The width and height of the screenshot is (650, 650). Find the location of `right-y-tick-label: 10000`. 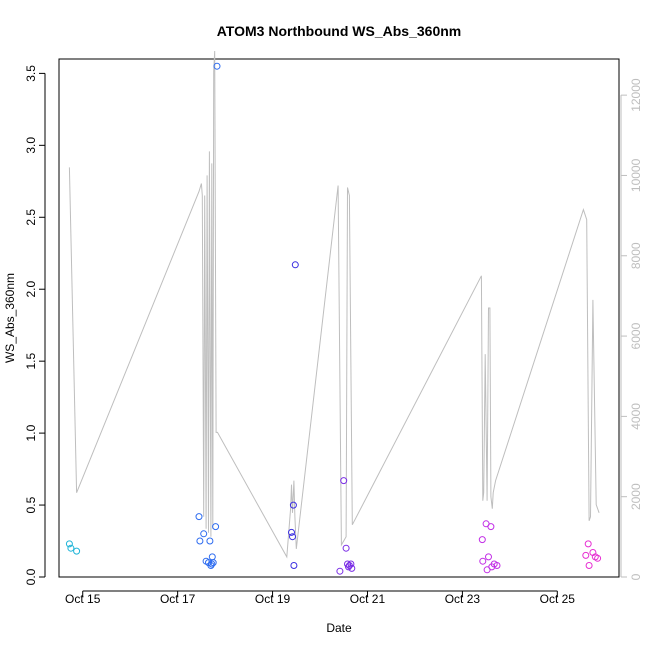

right-y-tick-label: 10000 is located at coordinates (636, 175).